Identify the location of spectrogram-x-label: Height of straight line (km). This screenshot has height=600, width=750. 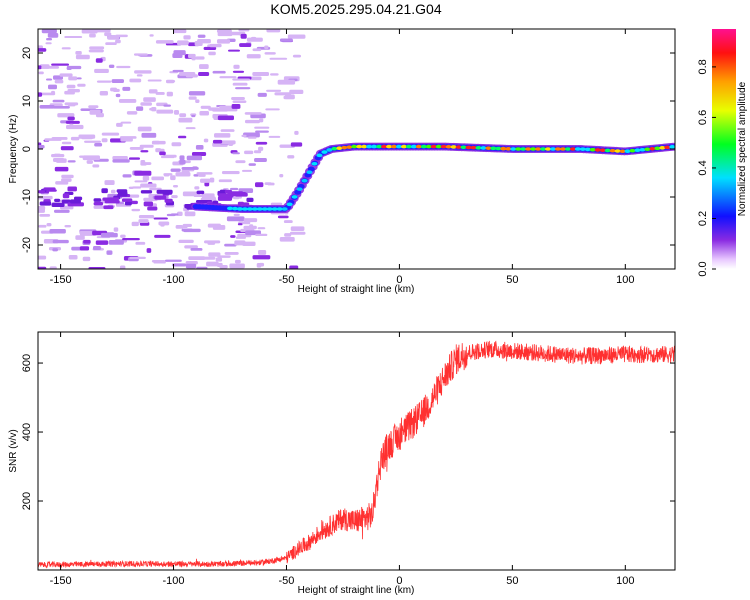
(356, 289).